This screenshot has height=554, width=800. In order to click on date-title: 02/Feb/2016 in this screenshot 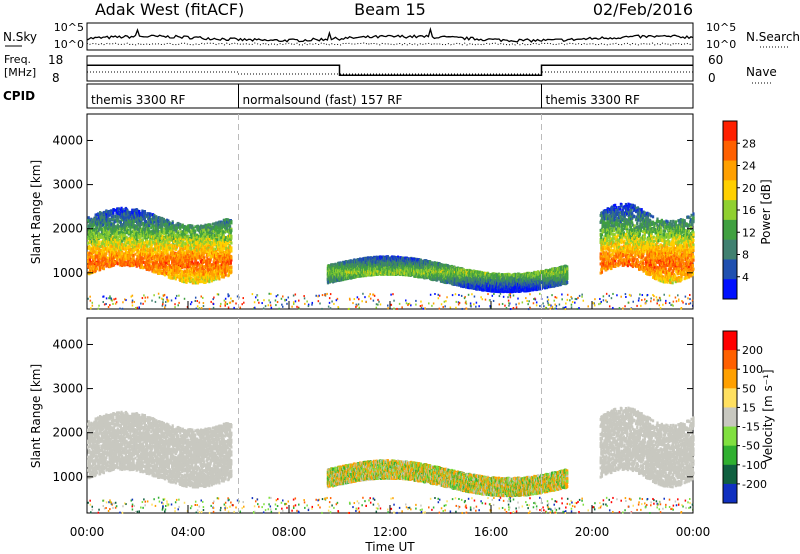, I will do `click(643, 9)`.